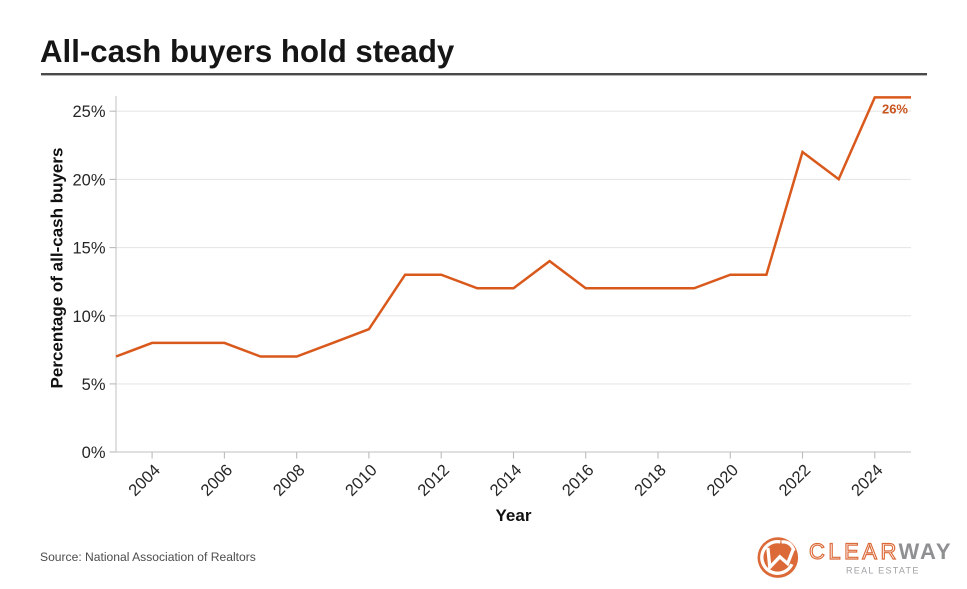  What do you see at coordinates (88, 317) in the screenshot?
I see `svg-text: 10%` at bounding box center [88, 317].